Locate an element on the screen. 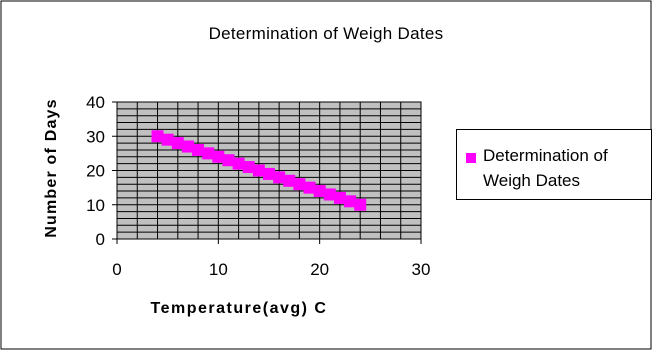  x-axis-label: Temperature(avg) C is located at coordinates (239, 308).